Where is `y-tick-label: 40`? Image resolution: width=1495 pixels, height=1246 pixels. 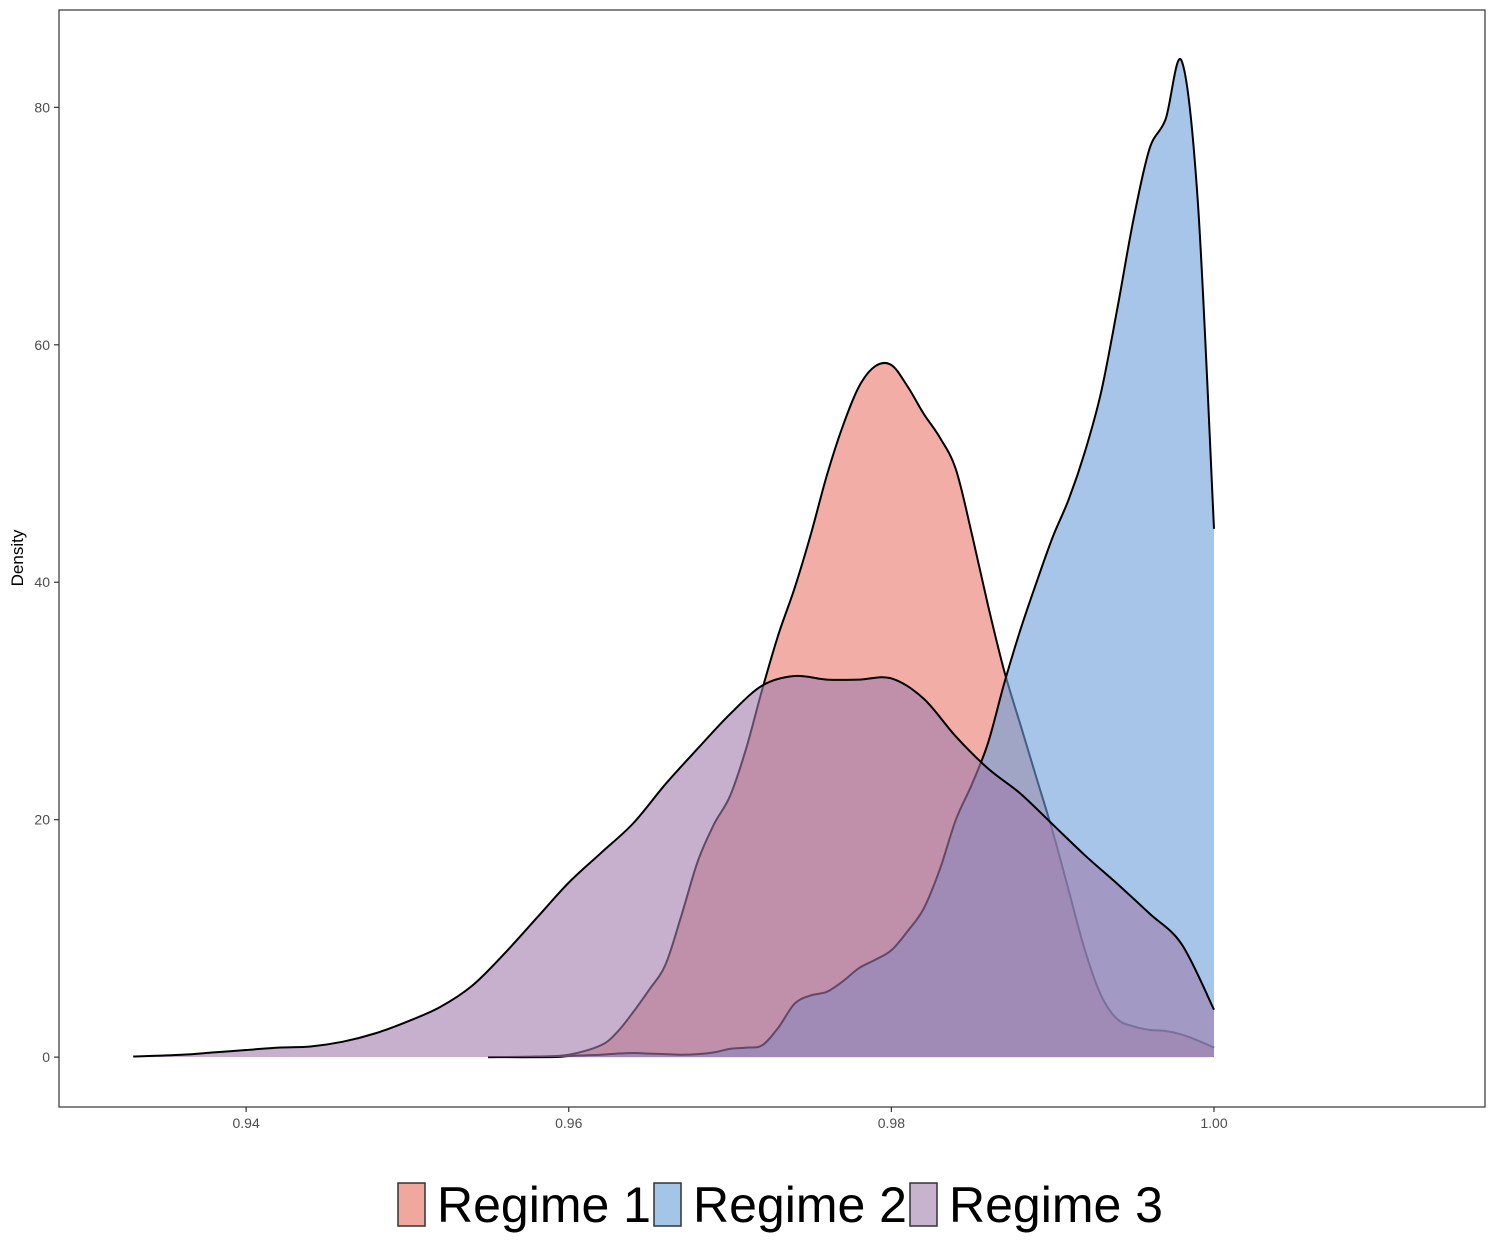 y-tick-label: 40 is located at coordinates (42, 582).